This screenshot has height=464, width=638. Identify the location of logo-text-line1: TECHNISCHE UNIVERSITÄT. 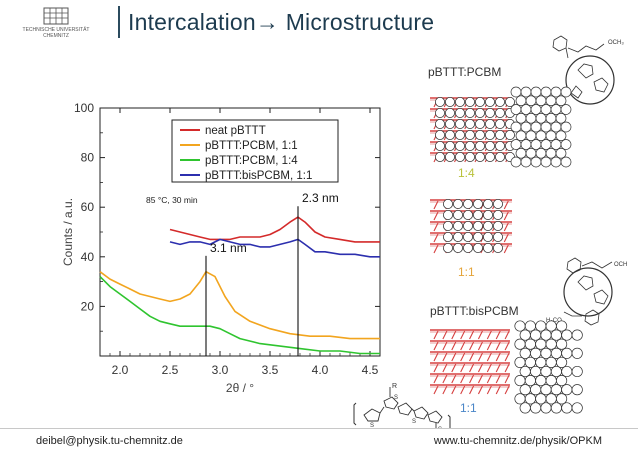
(56, 29).